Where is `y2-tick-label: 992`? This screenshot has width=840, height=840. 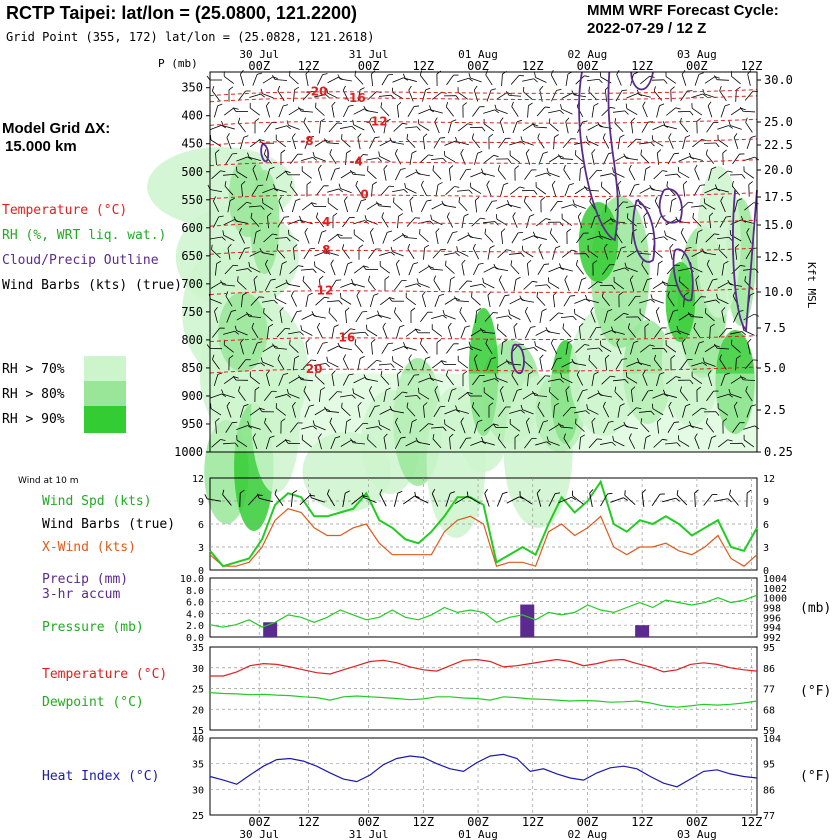 y2-tick-label: 992 is located at coordinates (772, 638).